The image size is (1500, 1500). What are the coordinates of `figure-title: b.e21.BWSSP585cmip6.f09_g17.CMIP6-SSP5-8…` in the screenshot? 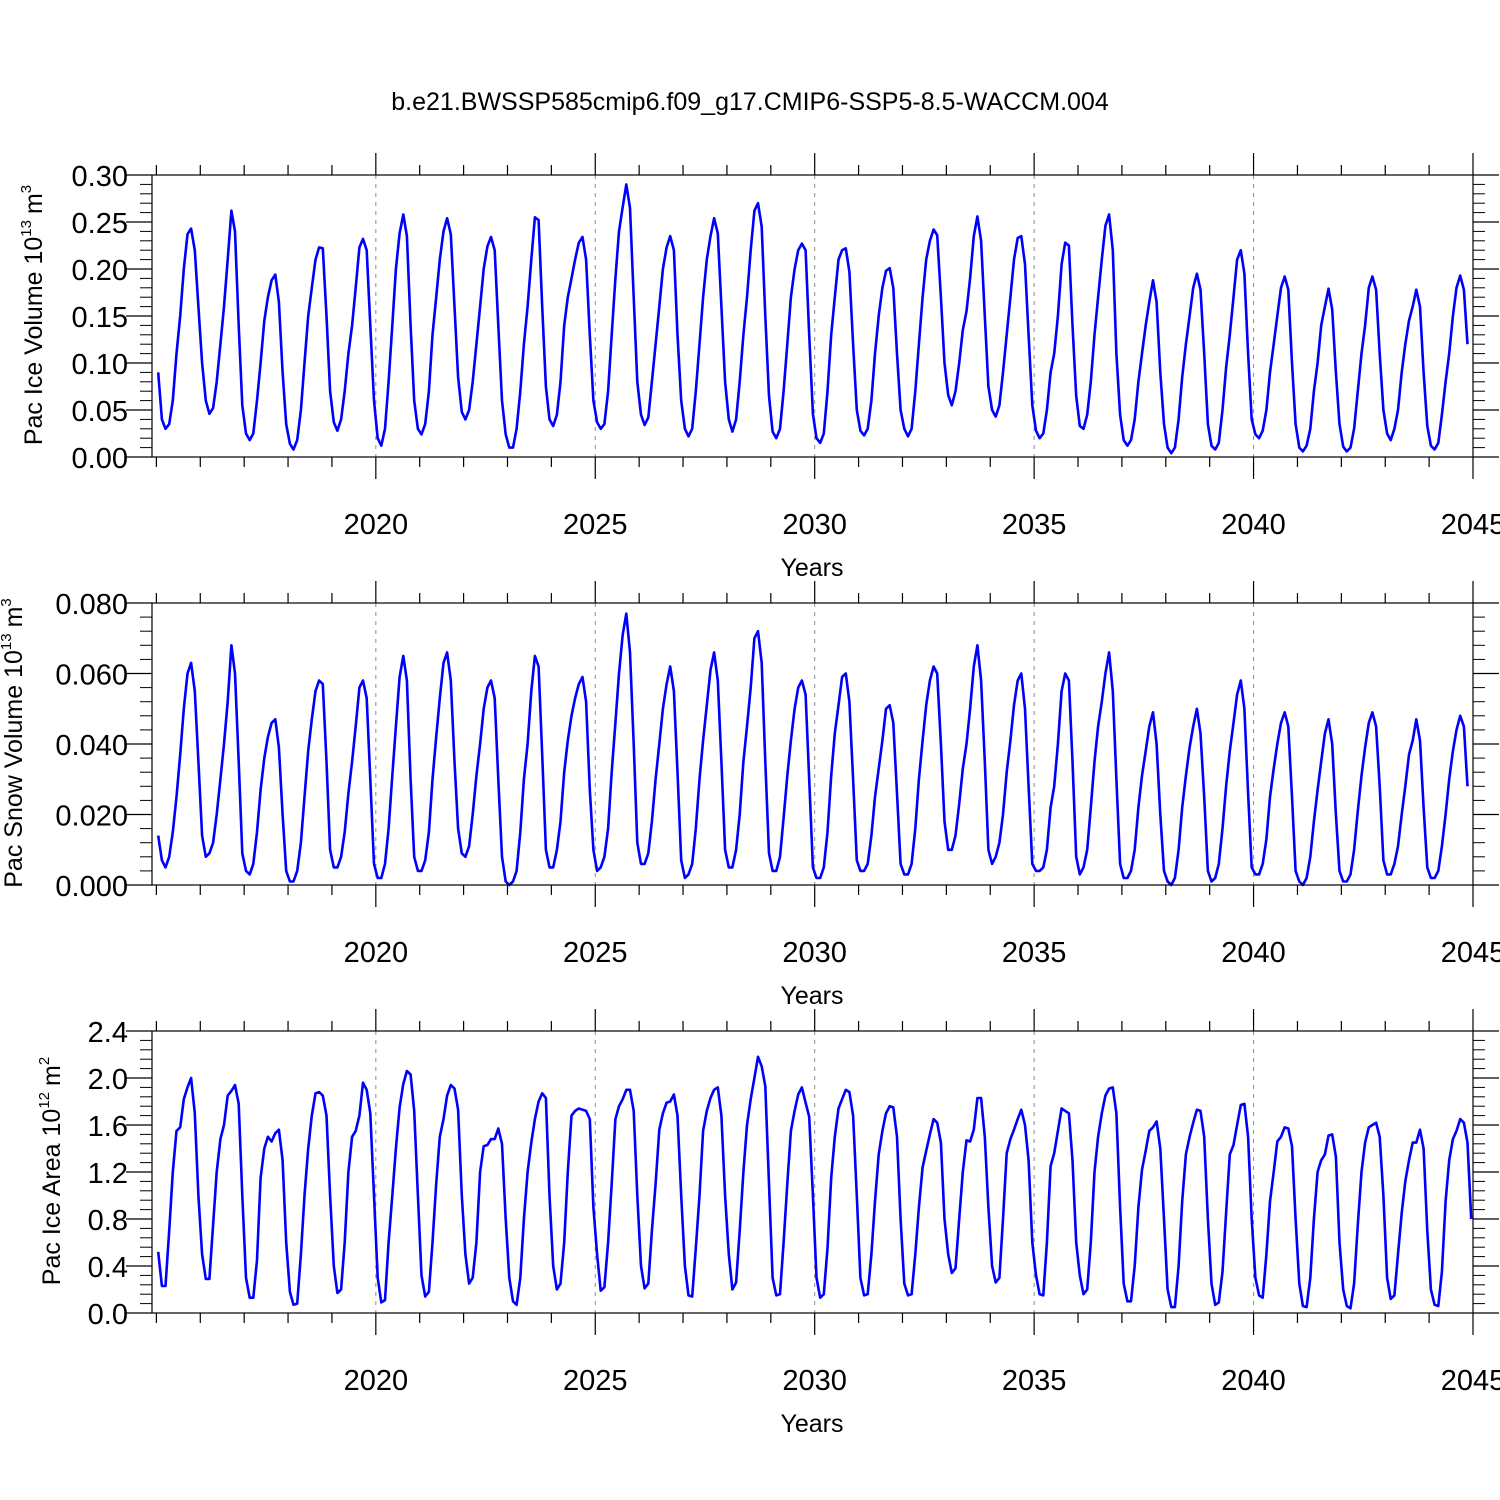 It's located at (750, 102).